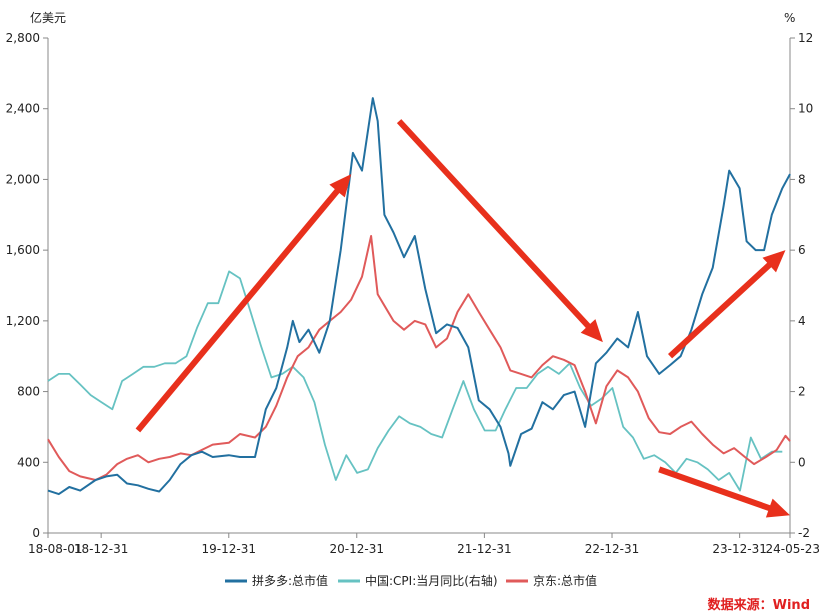  Describe the element at coordinates (804, 533) in the screenshot. I see `right-tick-label: -2` at that location.